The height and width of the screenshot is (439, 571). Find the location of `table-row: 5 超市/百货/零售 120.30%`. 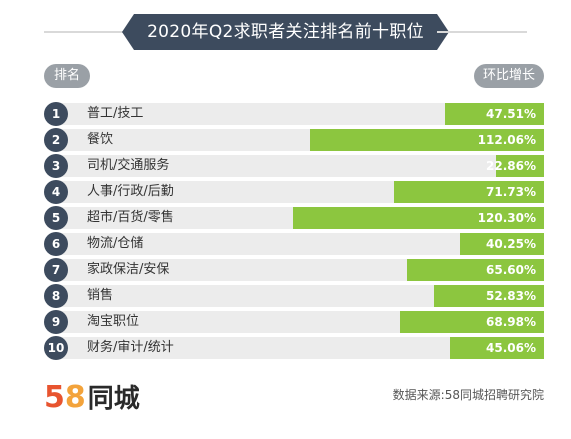

table-row: 5 超市/百货/零售 120.30% is located at coordinates (294, 218).